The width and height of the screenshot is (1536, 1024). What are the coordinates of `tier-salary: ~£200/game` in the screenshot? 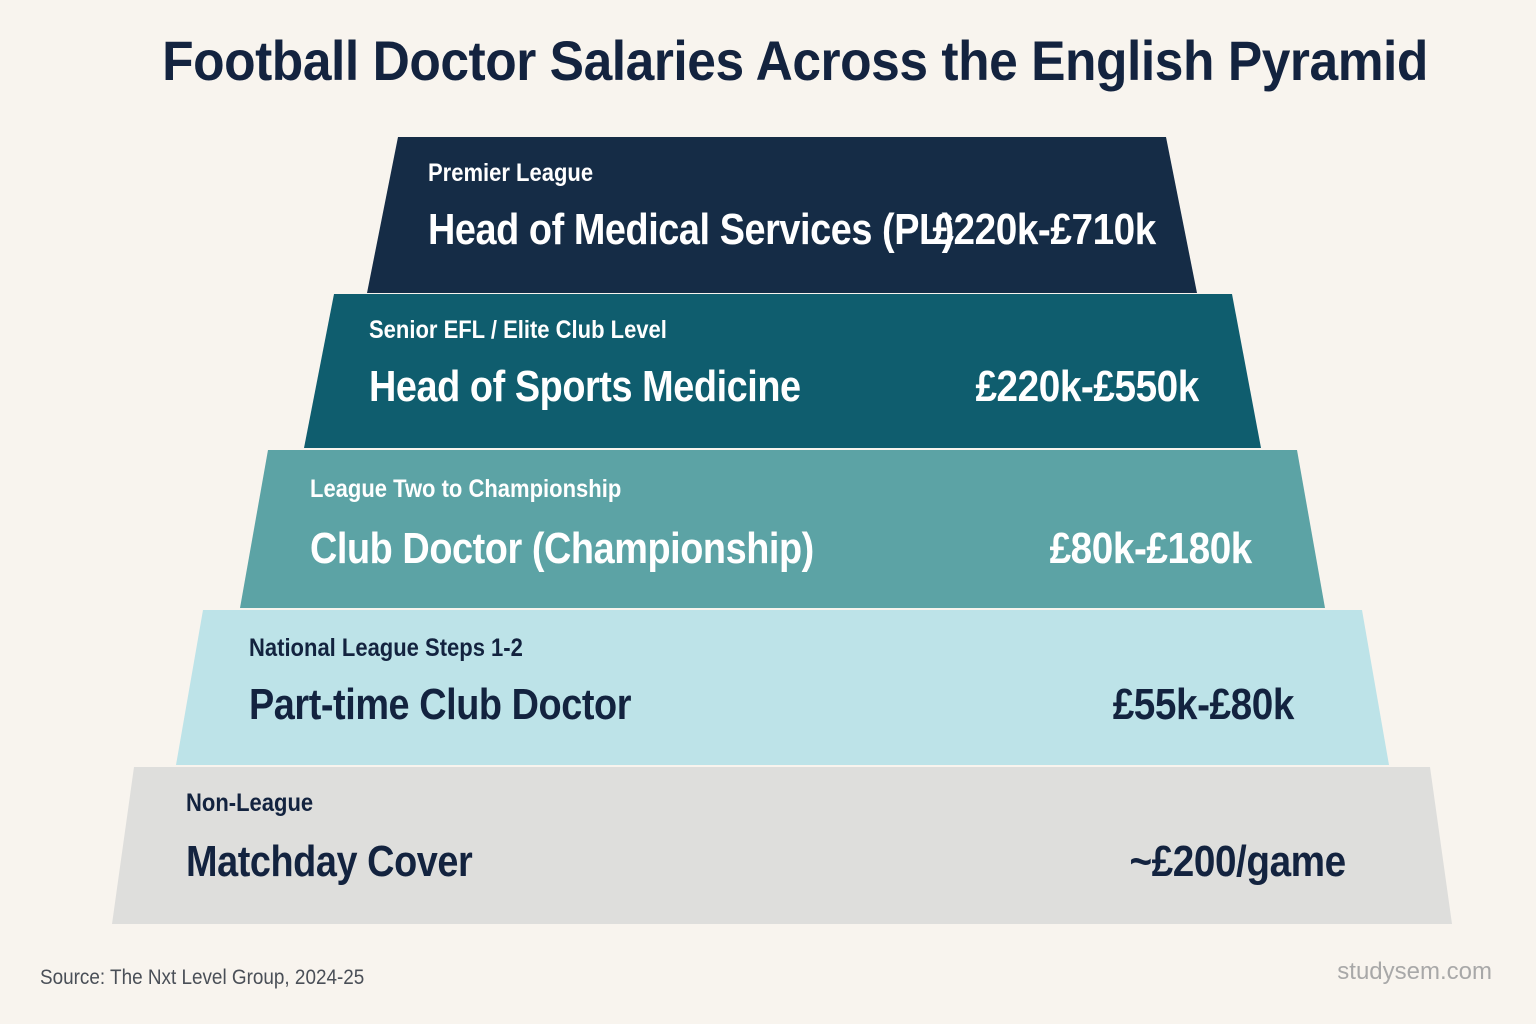 It's located at (1238, 861).